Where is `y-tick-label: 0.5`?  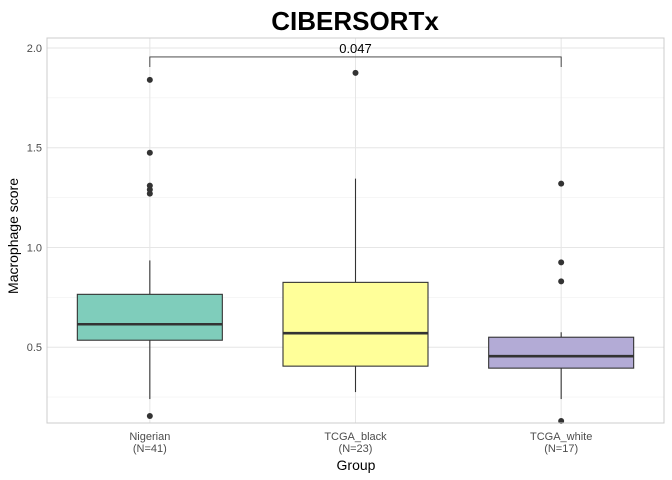 y-tick-label: 0.5 is located at coordinates (34, 348).